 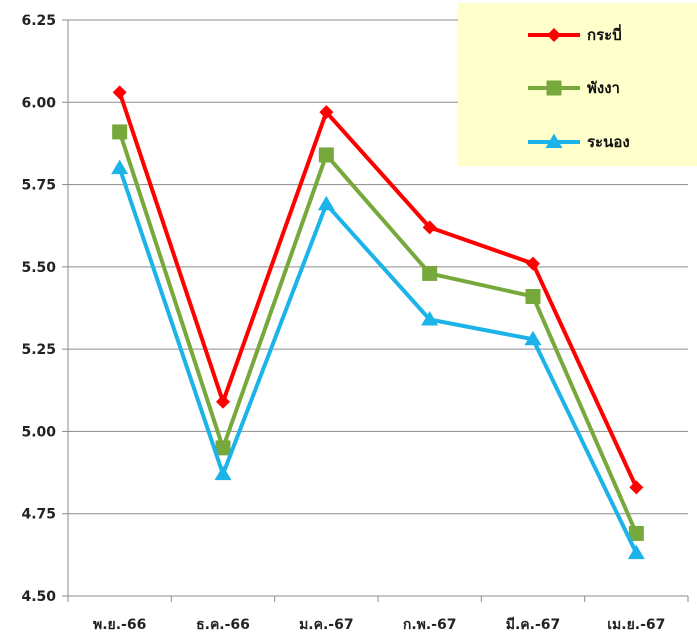 I want to click on y-tick-label: 5.50, so click(x=38, y=268).